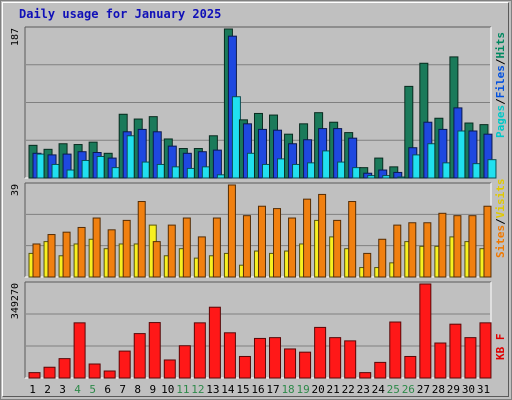 The image size is (512, 400). I want to click on x-tick-label-day-11: 11, so click(182, 389).